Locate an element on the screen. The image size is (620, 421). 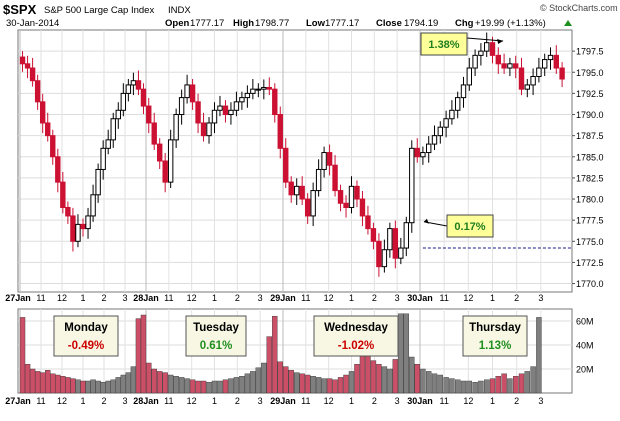
x-tick-label-date: 28Jan is located at coordinates (146, 298).